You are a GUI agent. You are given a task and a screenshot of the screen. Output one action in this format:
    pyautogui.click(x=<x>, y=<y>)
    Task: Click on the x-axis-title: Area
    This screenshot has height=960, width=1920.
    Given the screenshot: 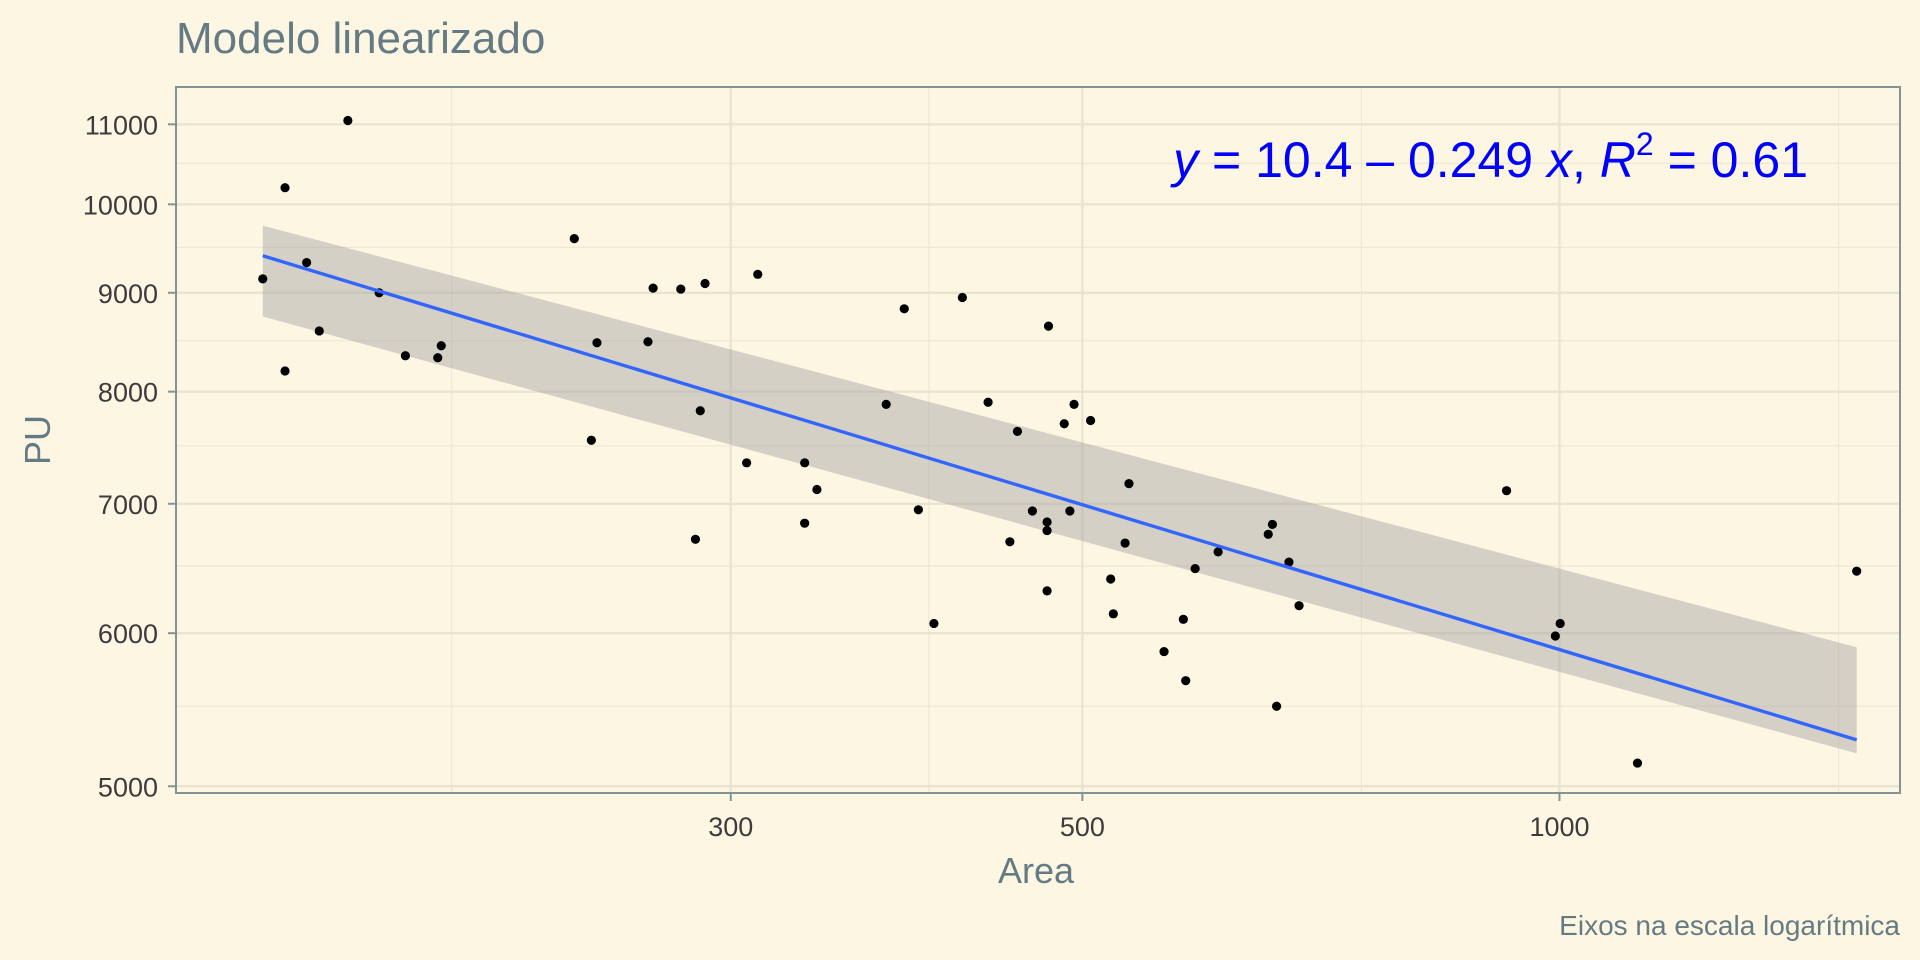 What is the action you would take?
    pyautogui.click(x=1036, y=870)
    